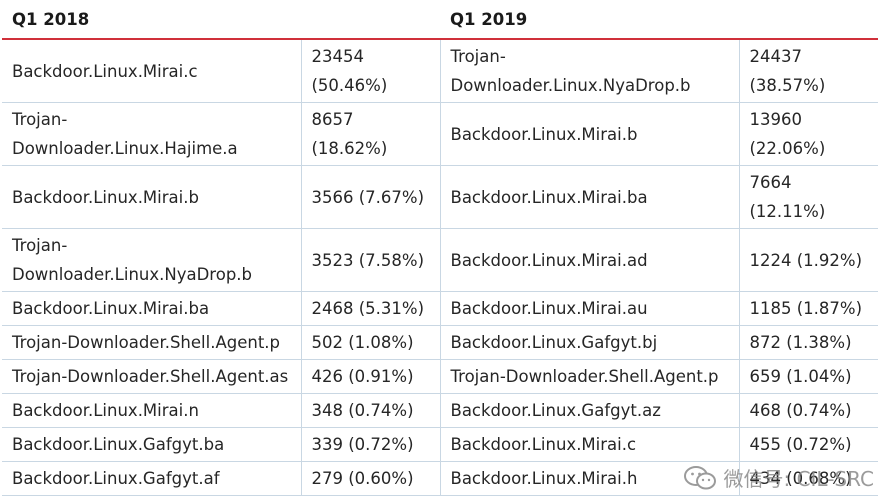 The height and width of the screenshot is (502, 892). What do you see at coordinates (371, 260) in the screenshot?
I see `malware-count-2018: 3523 (7.58%)` at bounding box center [371, 260].